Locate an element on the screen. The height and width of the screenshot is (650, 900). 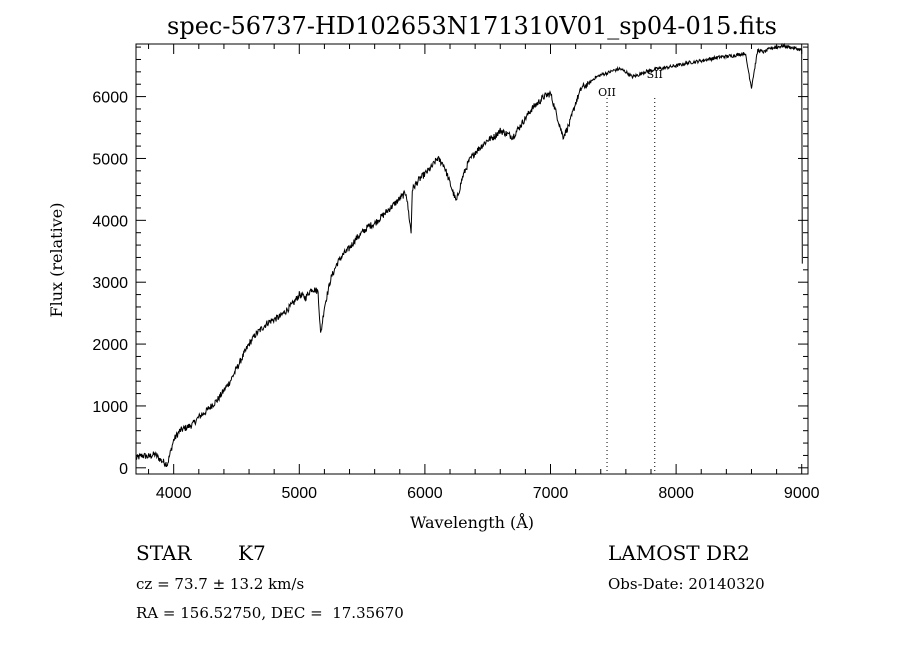
x-tick-label: 8000 is located at coordinates (676, 493).